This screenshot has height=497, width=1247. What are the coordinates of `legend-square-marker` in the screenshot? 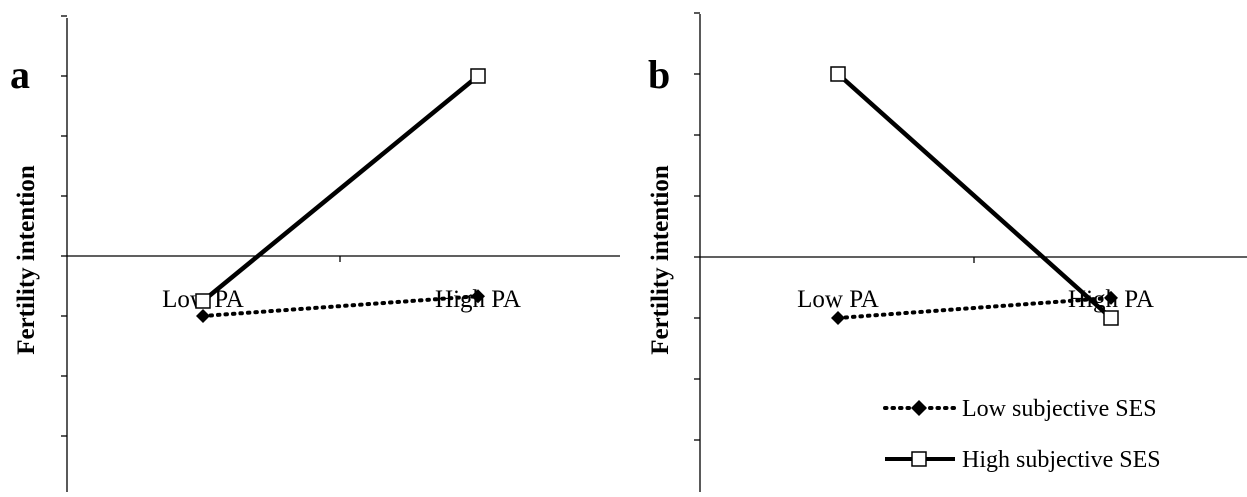 It's located at (919, 459).